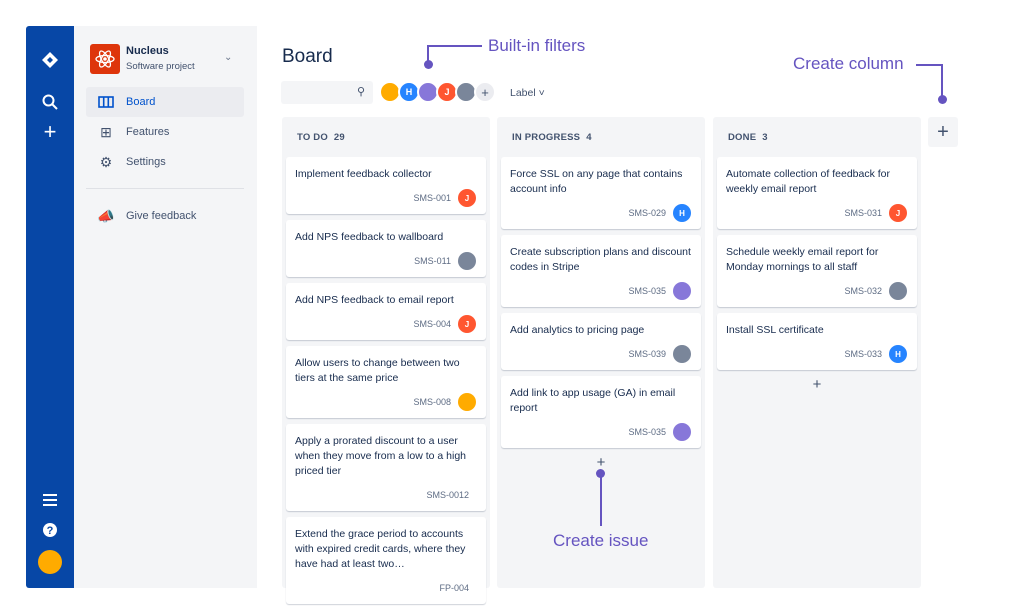 The image size is (1024, 614). Describe the element at coordinates (146, 162) in the screenshot. I see `sidebar-item-label: Settings` at that location.